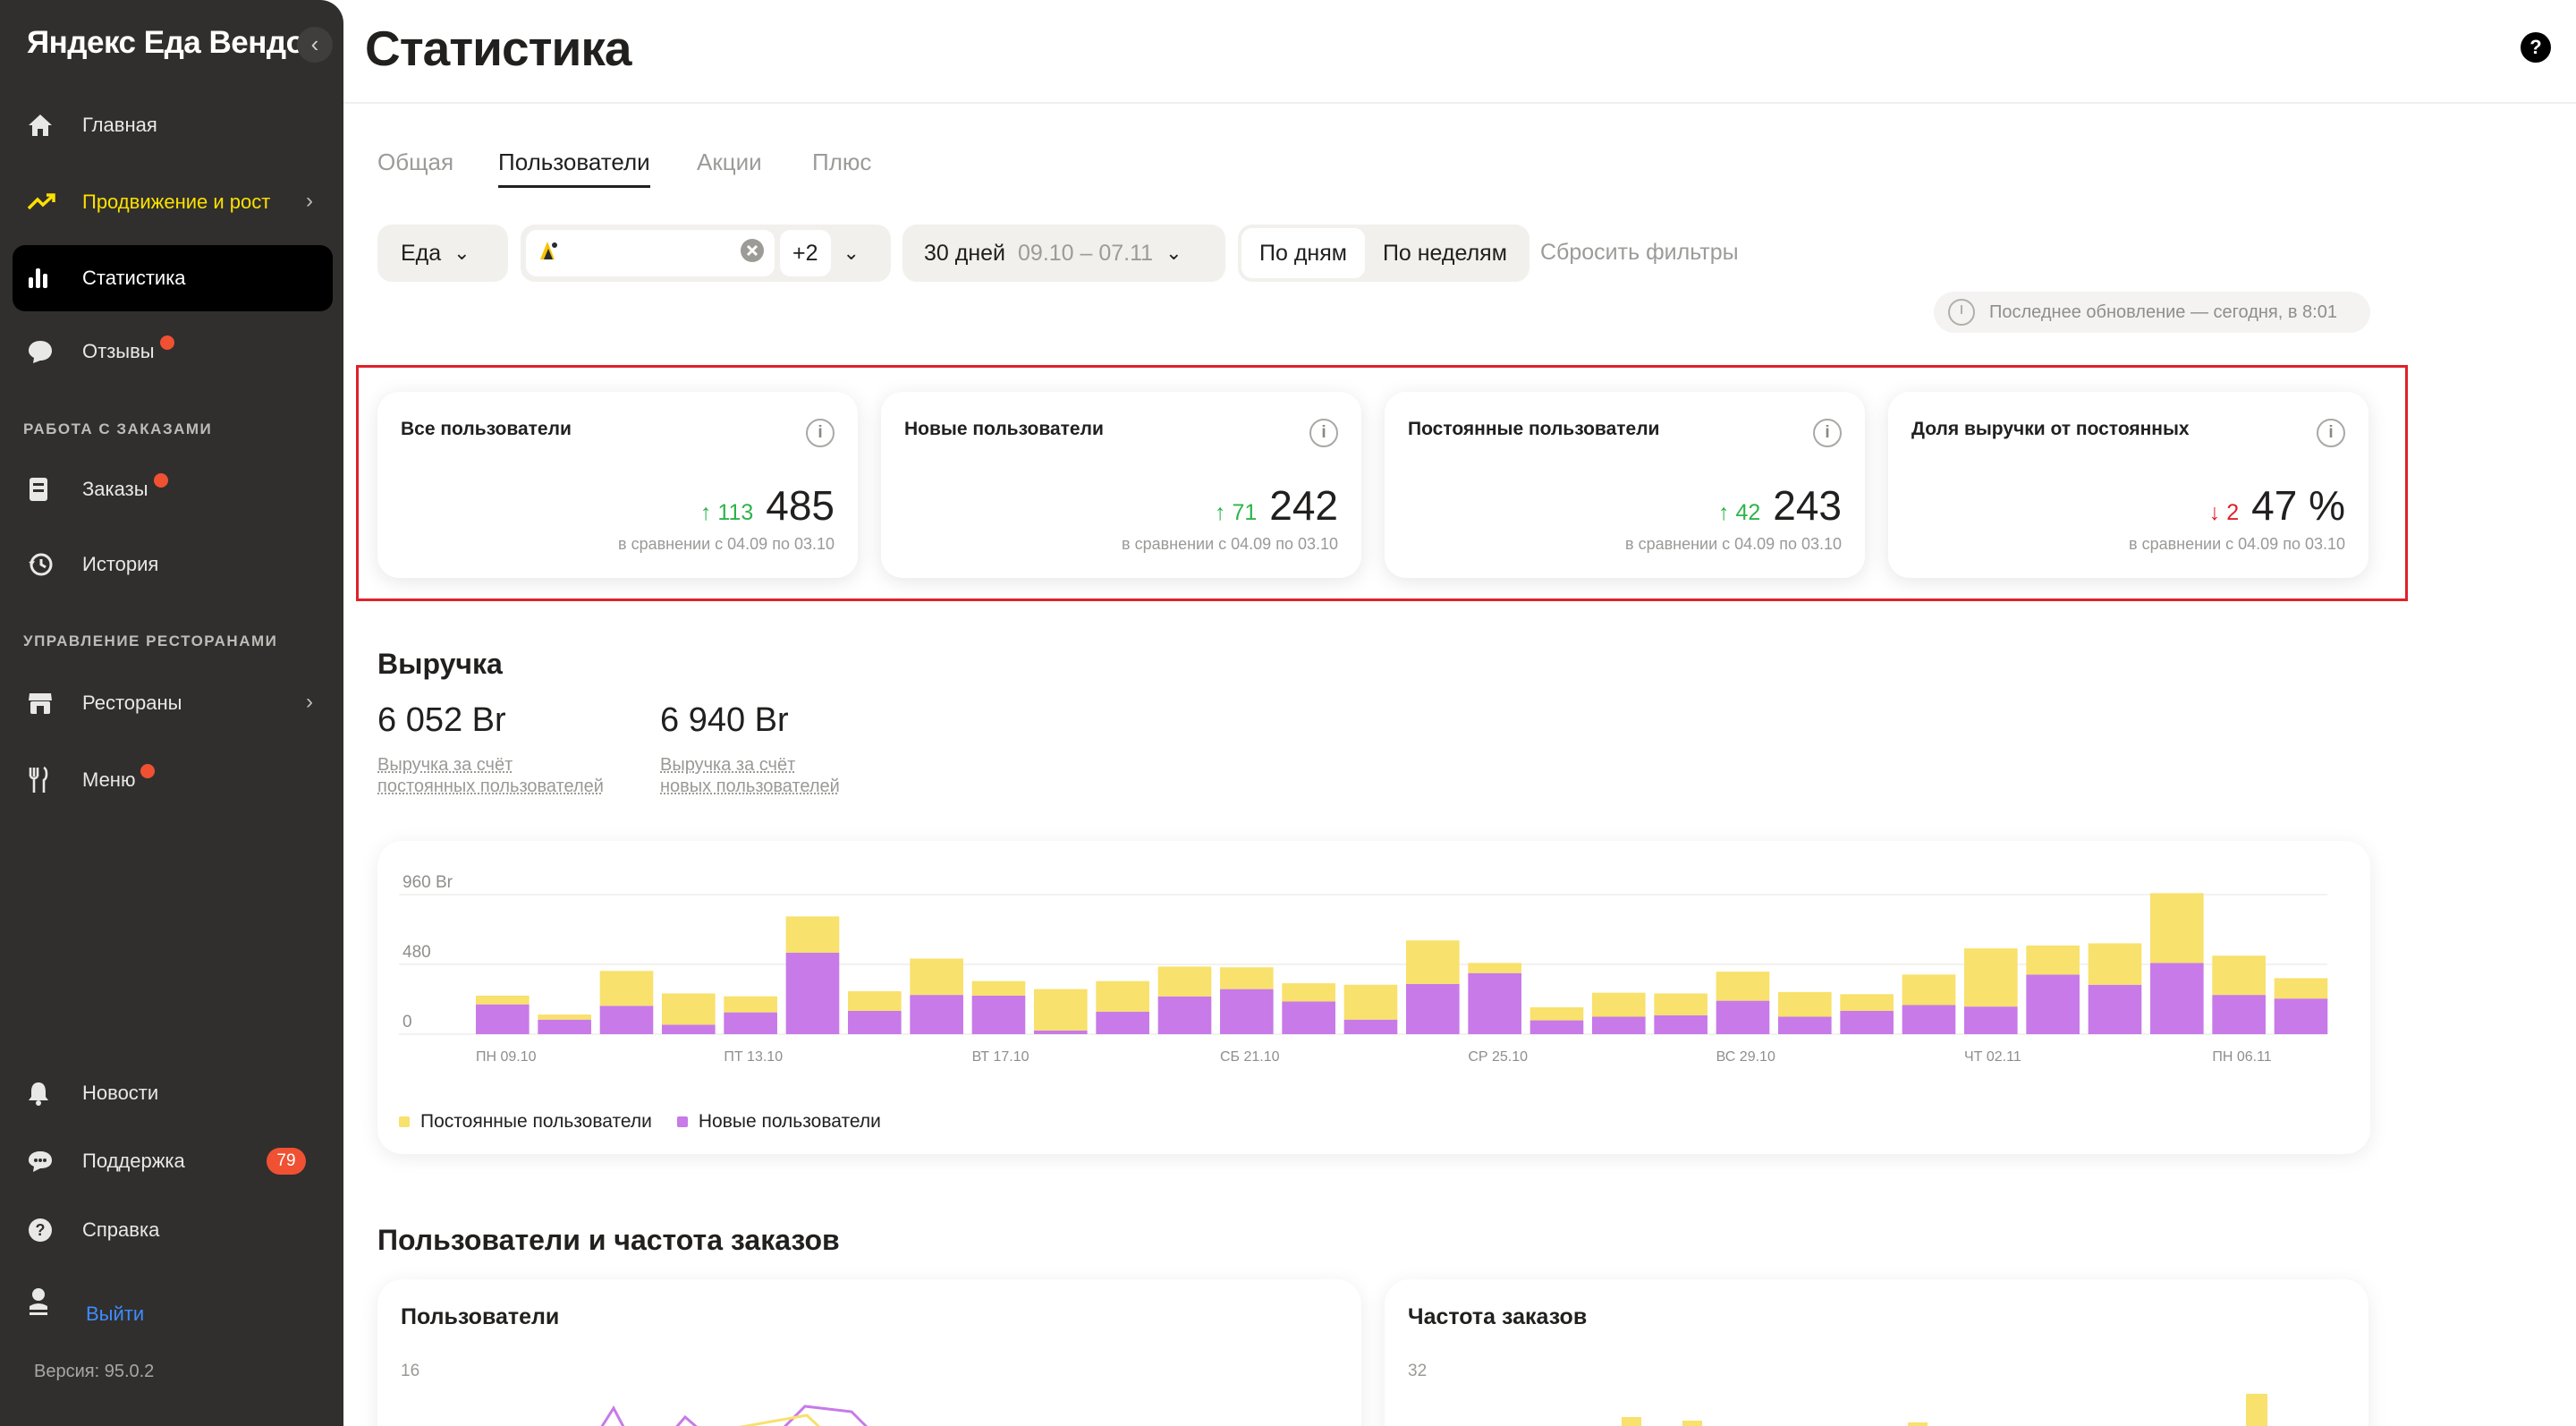 The height and width of the screenshot is (1426, 2576). What do you see at coordinates (54, 1094) in the screenshot?
I see `bell-icon` at bounding box center [54, 1094].